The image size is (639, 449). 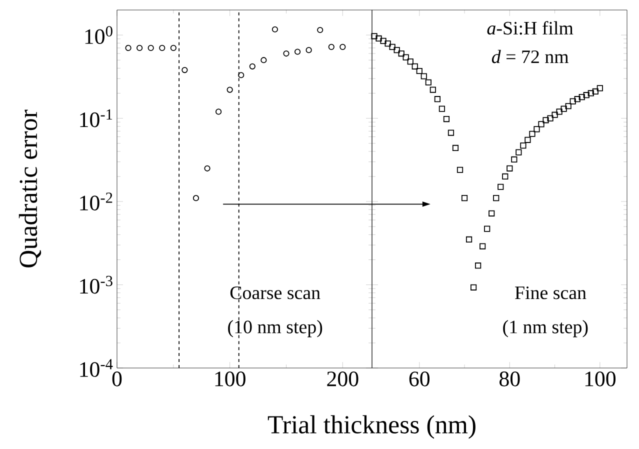 I want to click on annotation: Coarse scan, so click(x=275, y=293).